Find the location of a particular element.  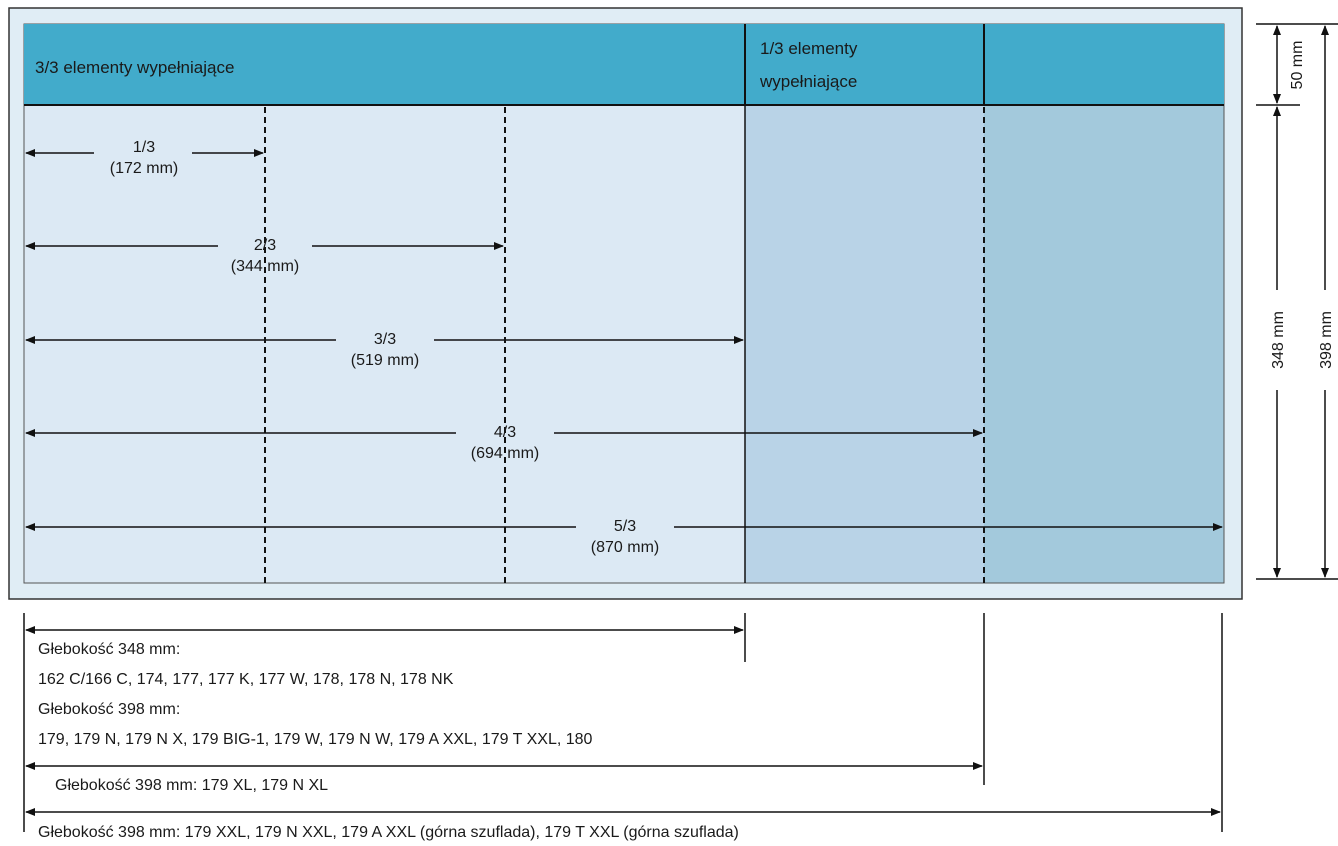

height-label-inner: 348 mm is located at coordinates (1278, 340).